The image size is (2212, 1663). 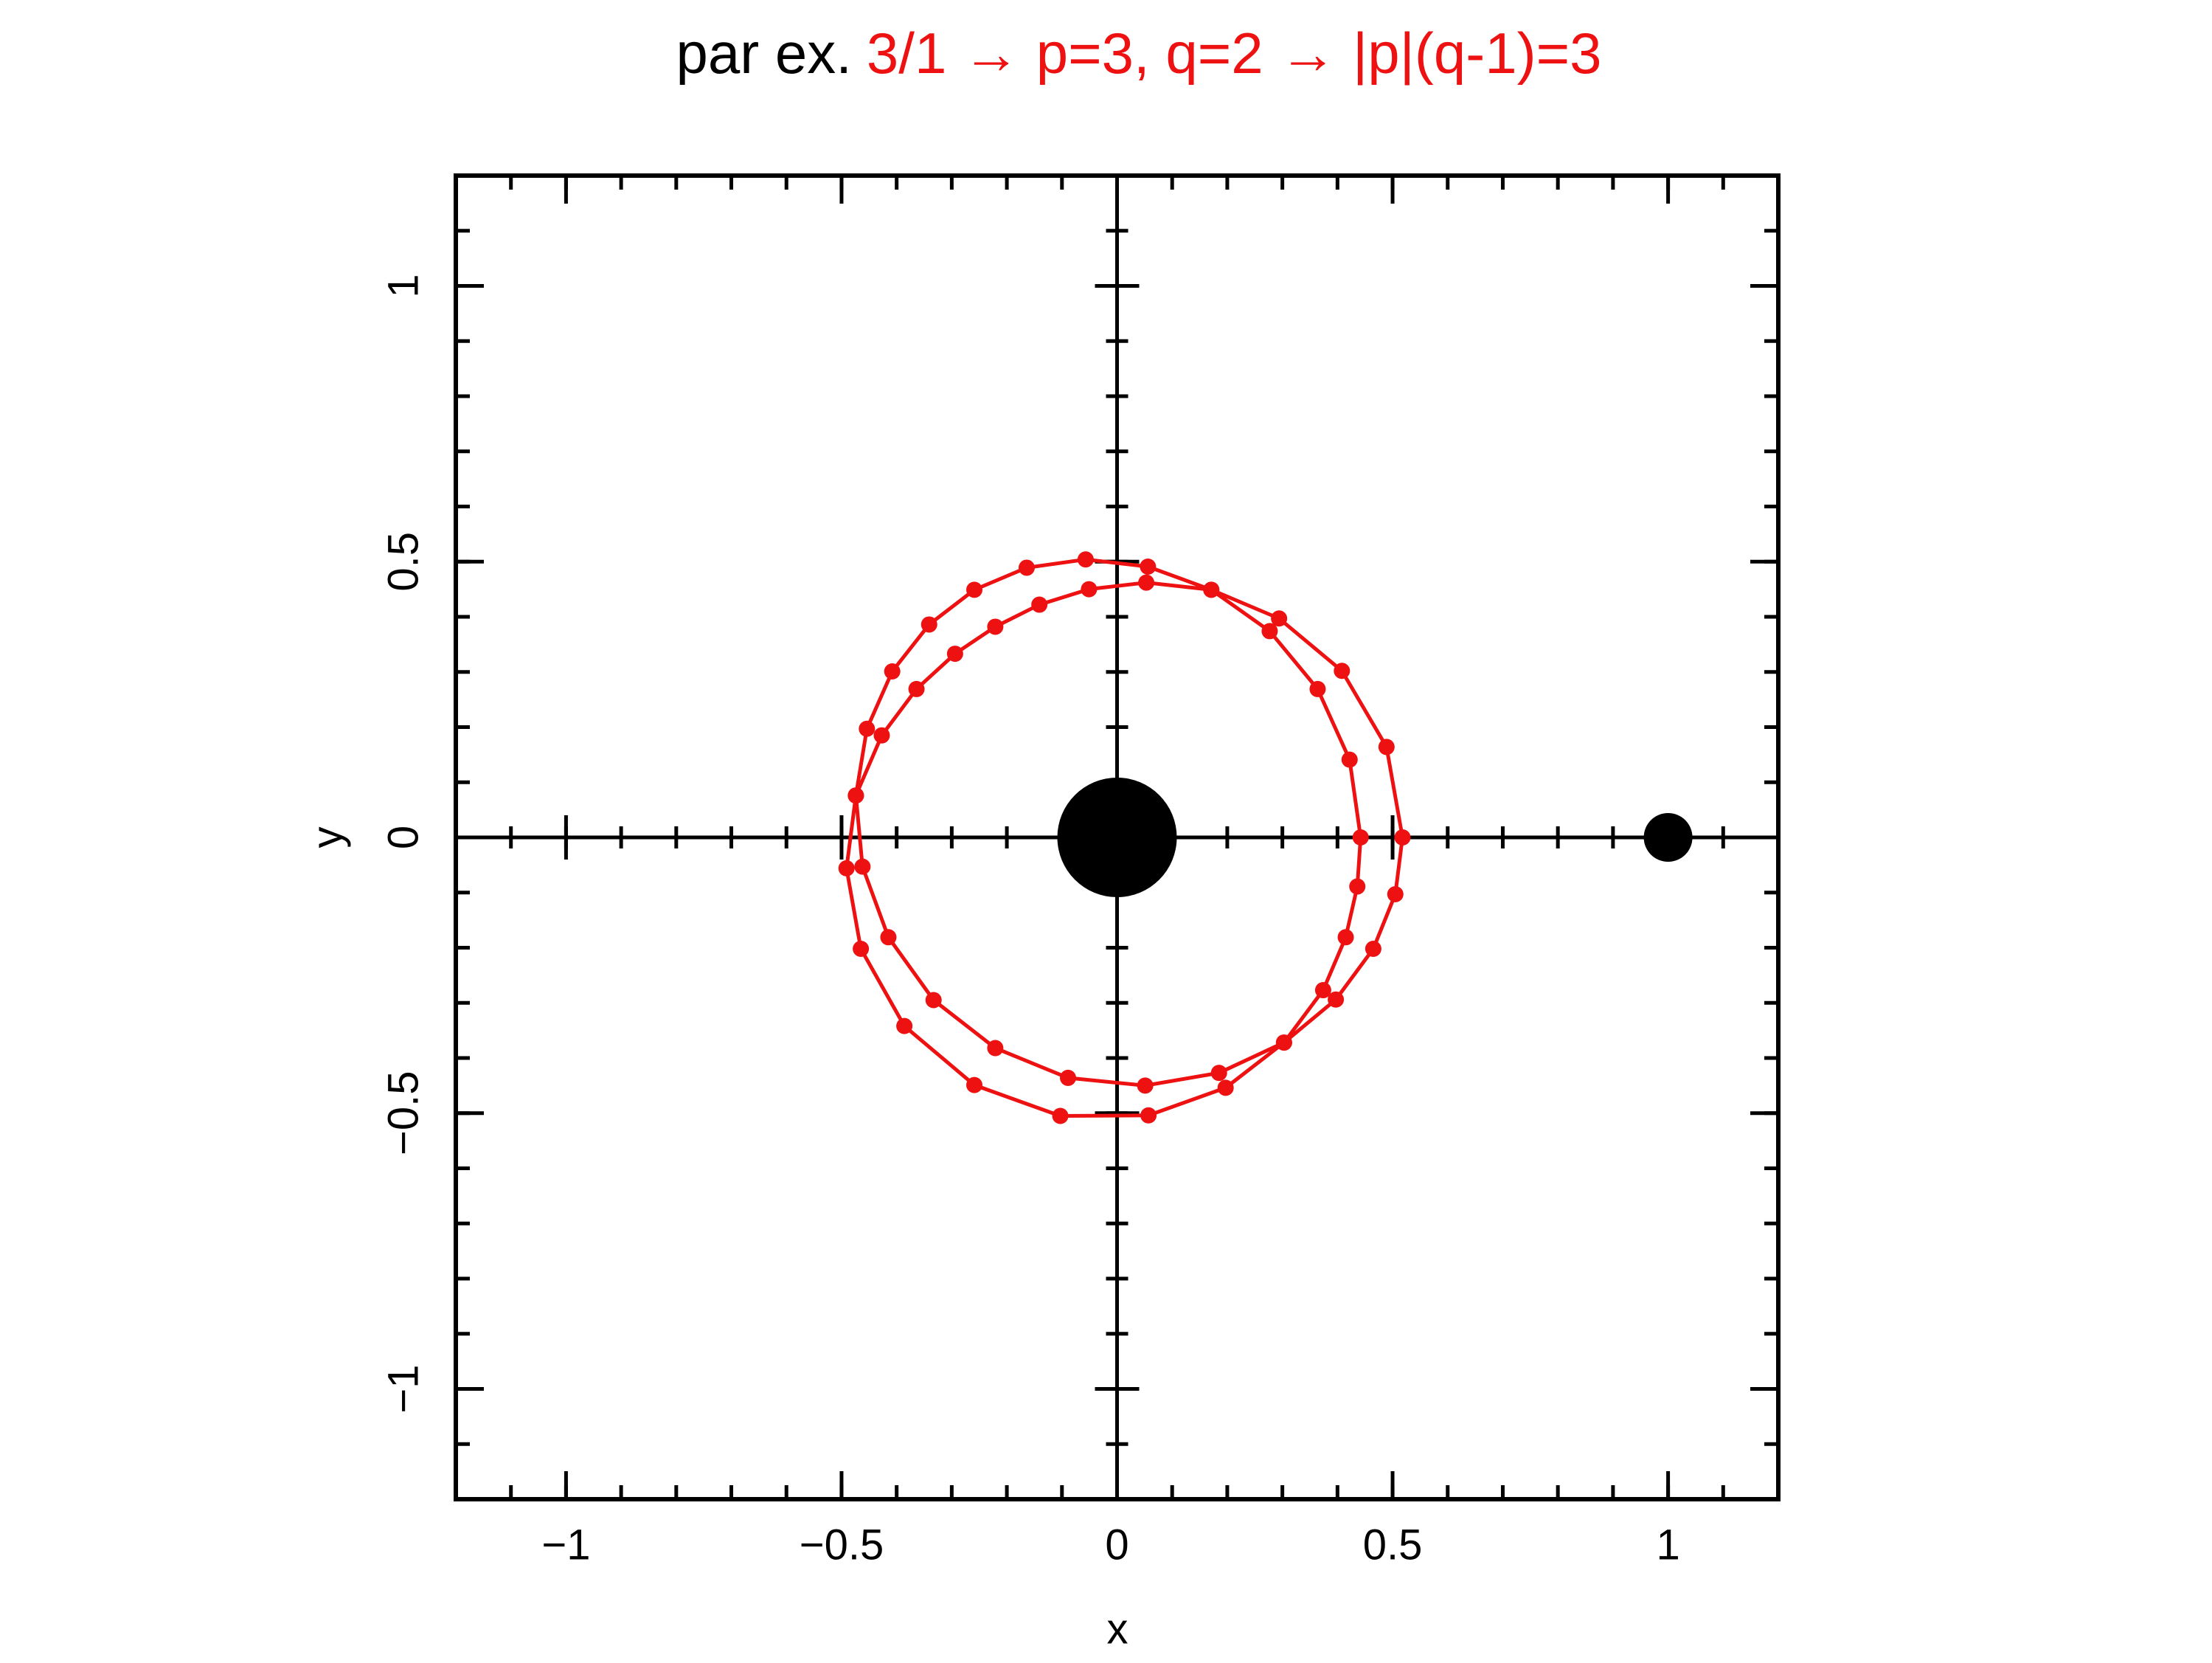 What do you see at coordinates (1393, 1545) in the screenshot?
I see `x-tick-label: 0.5` at bounding box center [1393, 1545].